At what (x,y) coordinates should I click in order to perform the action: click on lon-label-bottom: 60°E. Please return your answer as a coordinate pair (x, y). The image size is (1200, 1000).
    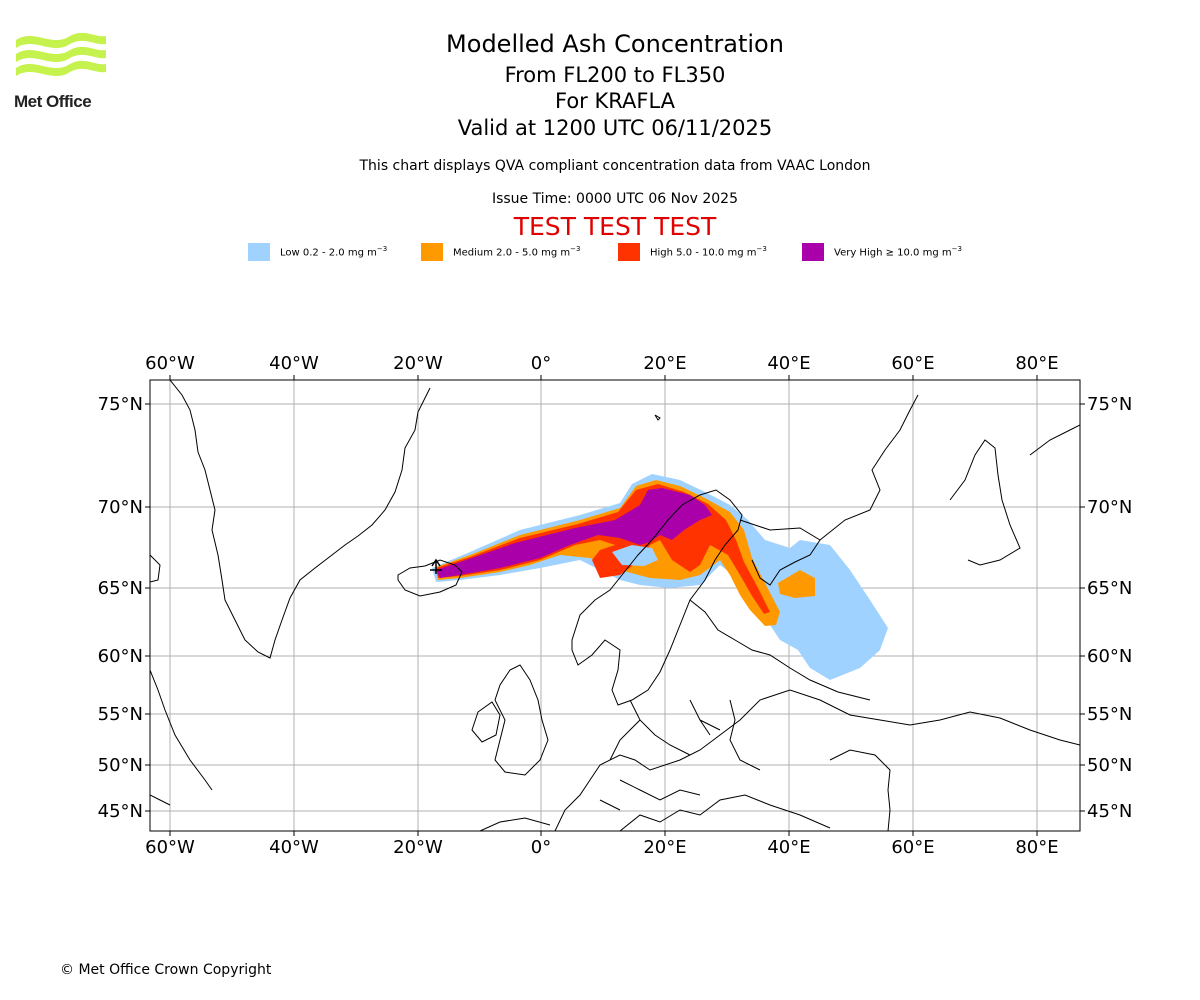
    Looking at the image, I should click on (912, 847).